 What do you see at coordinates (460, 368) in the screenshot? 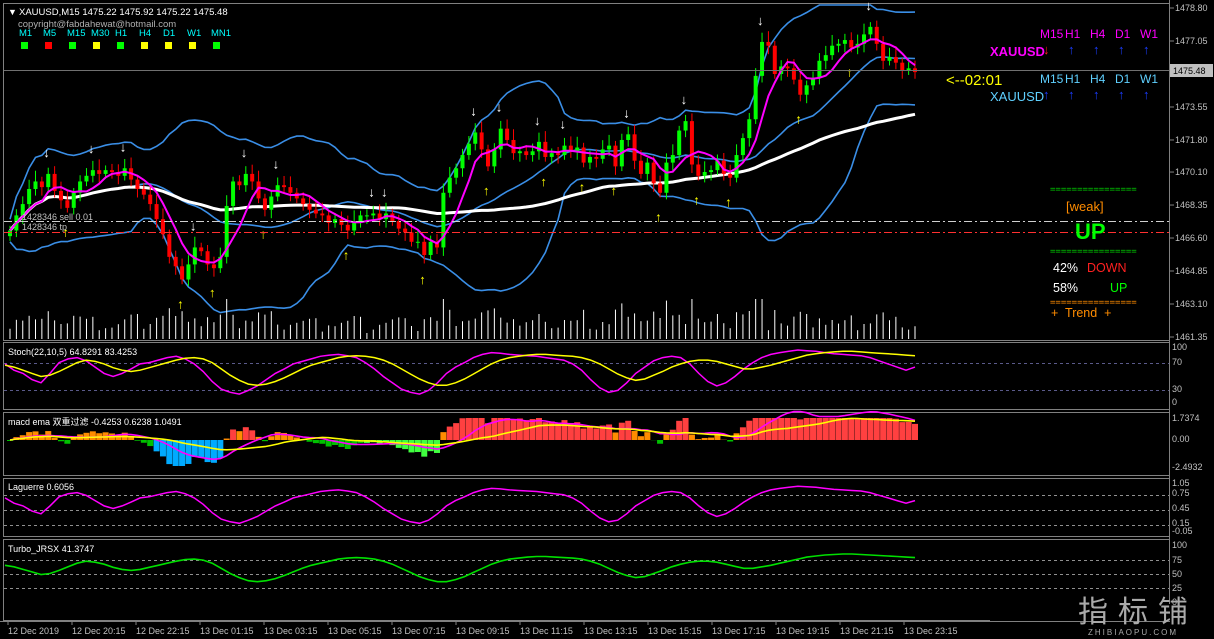
I see `stoch-d-line` at bounding box center [460, 368].